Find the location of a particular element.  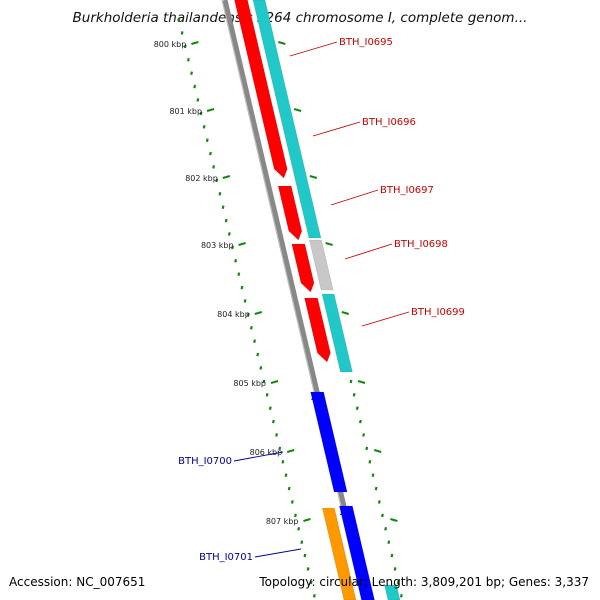

gene-label: BTH_I0700 is located at coordinates (205, 461).